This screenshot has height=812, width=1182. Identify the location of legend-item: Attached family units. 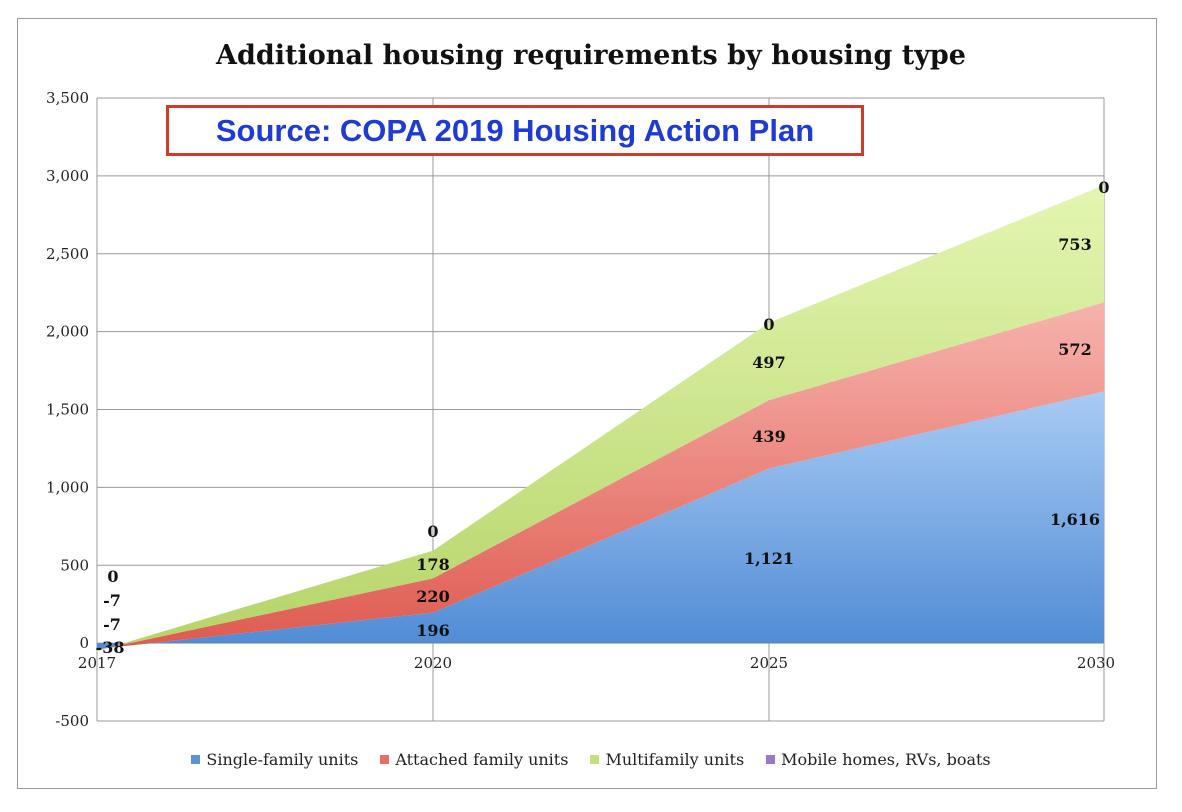
(474, 759).